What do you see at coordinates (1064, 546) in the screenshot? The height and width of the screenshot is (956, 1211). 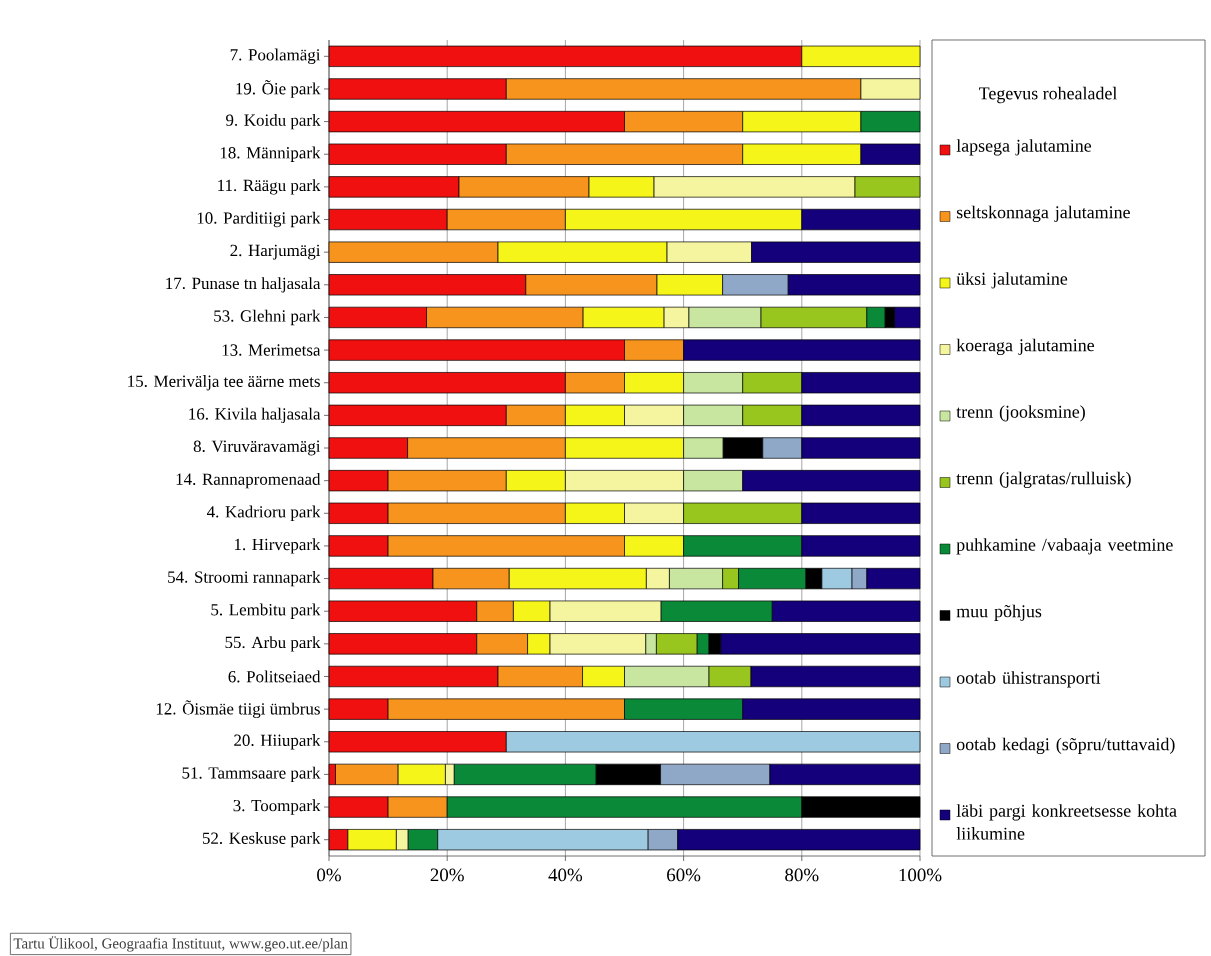 I see `legend-label: puhkamine /vabaaja veetmine` at bounding box center [1064, 546].